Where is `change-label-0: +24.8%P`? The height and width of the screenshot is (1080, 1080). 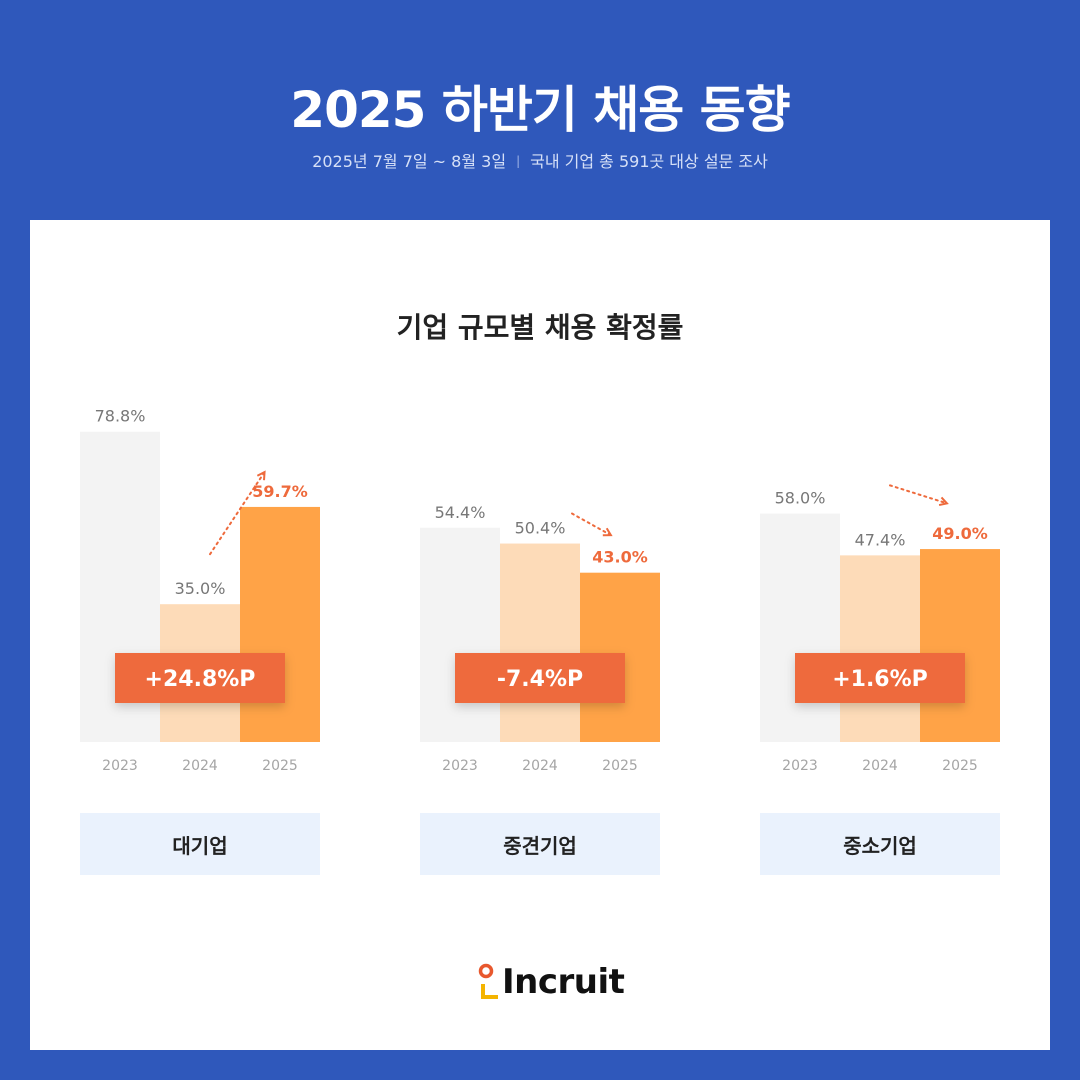
change-label-0: +24.8%P is located at coordinates (200, 679).